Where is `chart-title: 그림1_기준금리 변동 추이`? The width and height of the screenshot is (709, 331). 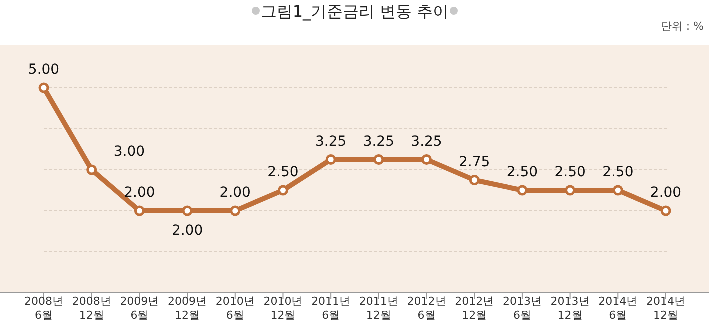 chart-title: 그림1_기준금리 변동 추이 is located at coordinates (355, 11).